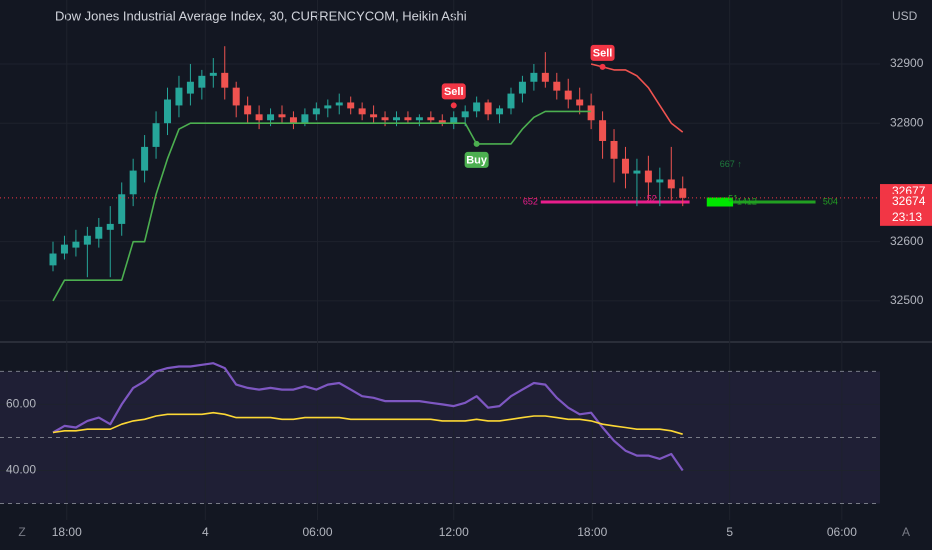 The width and height of the screenshot is (932, 550). I want to click on corner-label: Z, so click(21, 532).